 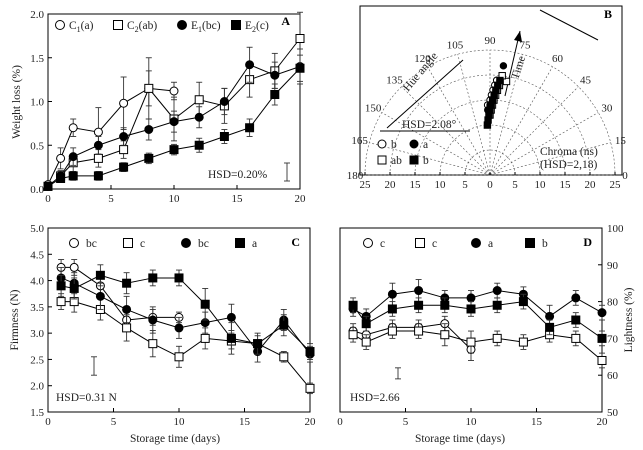 I want to click on y-tick-label: 70, so click(x=613, y=339).